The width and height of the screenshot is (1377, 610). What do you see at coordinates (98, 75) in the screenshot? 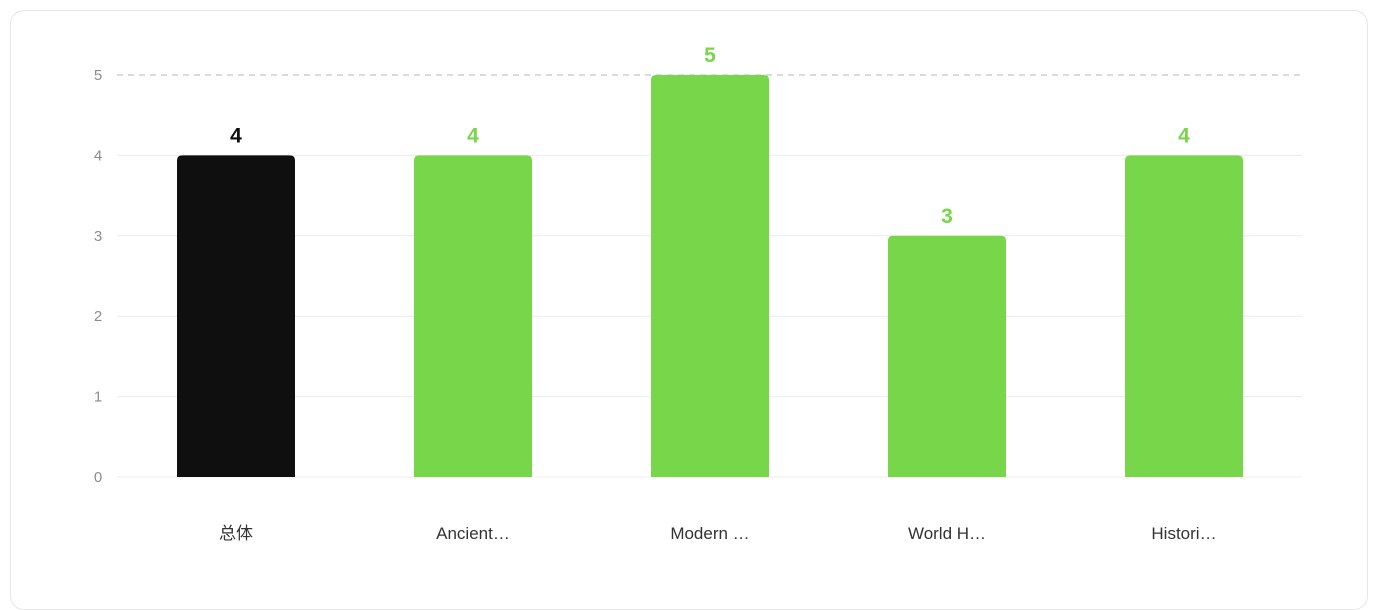
I see `y-tick-label: 5` at bounding box center [98, 75].